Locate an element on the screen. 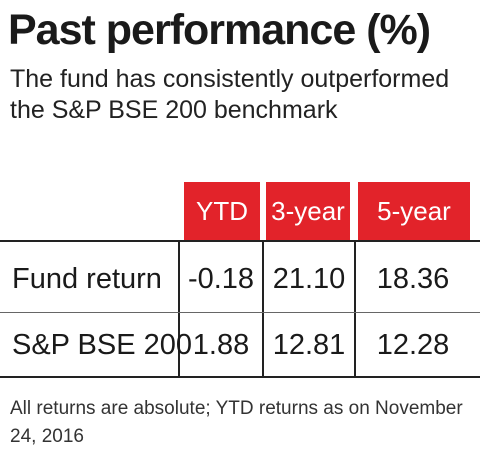 The width and height of the screenshot is (480, 460). column-header-5-year: 5-year is located at coordinates (414, 211).